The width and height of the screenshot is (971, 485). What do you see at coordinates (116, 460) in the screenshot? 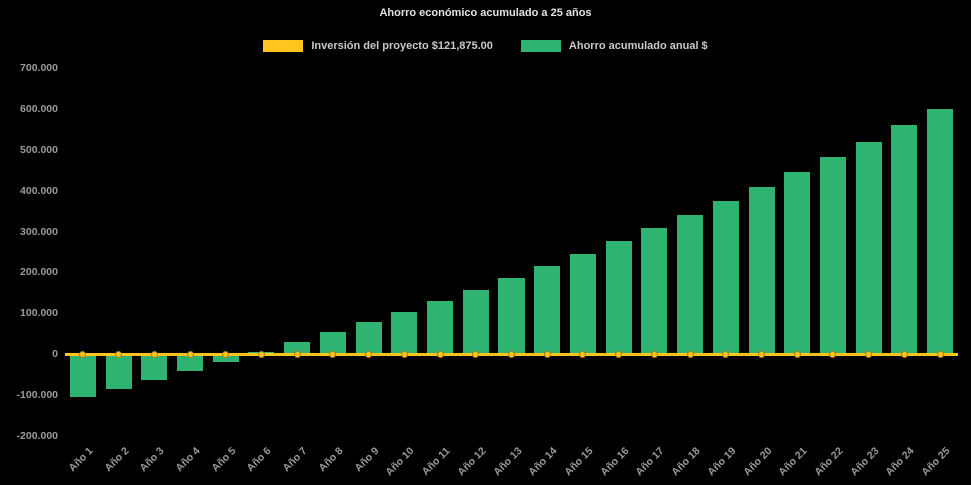
I see `x-tick-label-año-2: Año 2` at bounding box center [116, 460].